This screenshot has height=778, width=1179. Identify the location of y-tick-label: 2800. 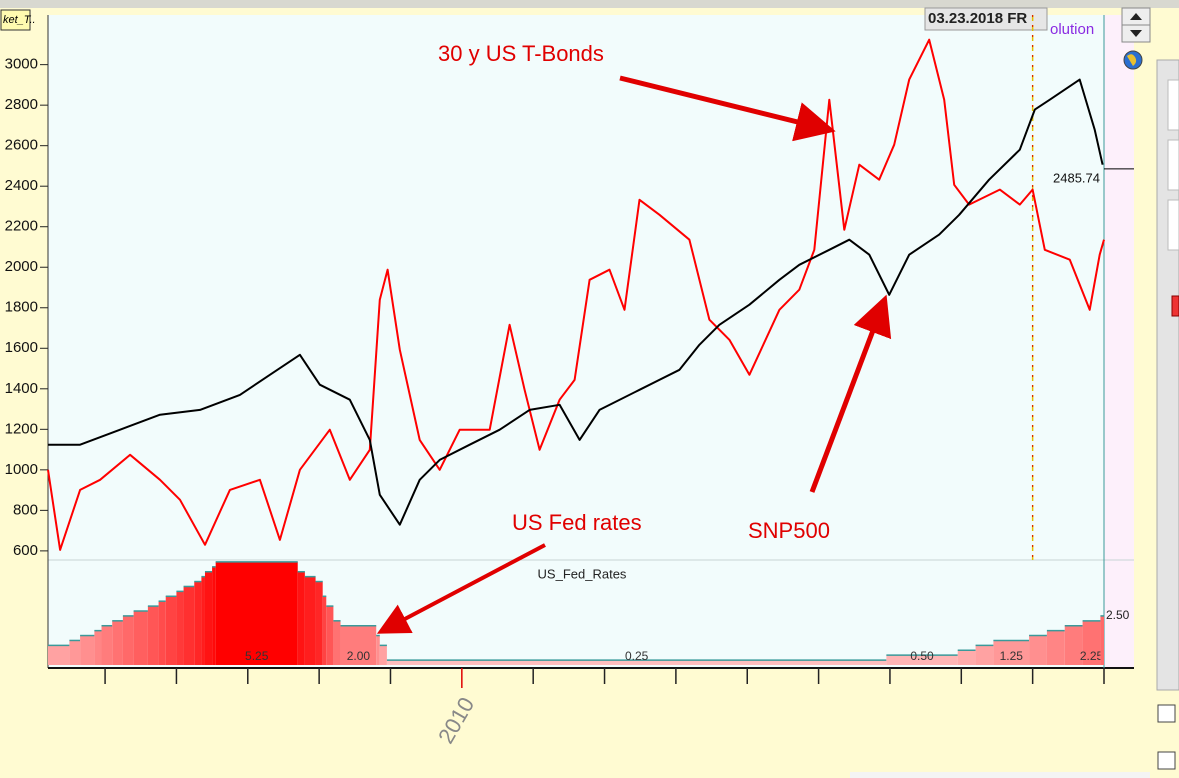
(21, 104).